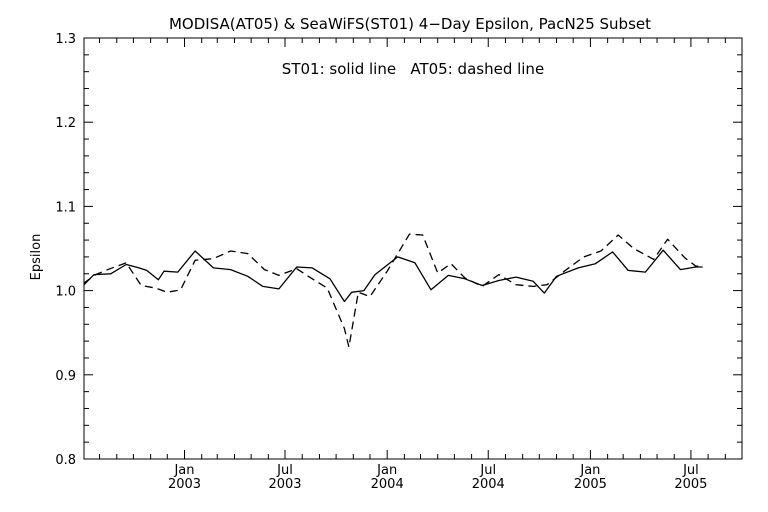 The height and width of the screenshot is (512, 768). Describe the element at coordinates (65, 376) in the screenshot. I see `y-tick-label: 0.9` at that location.